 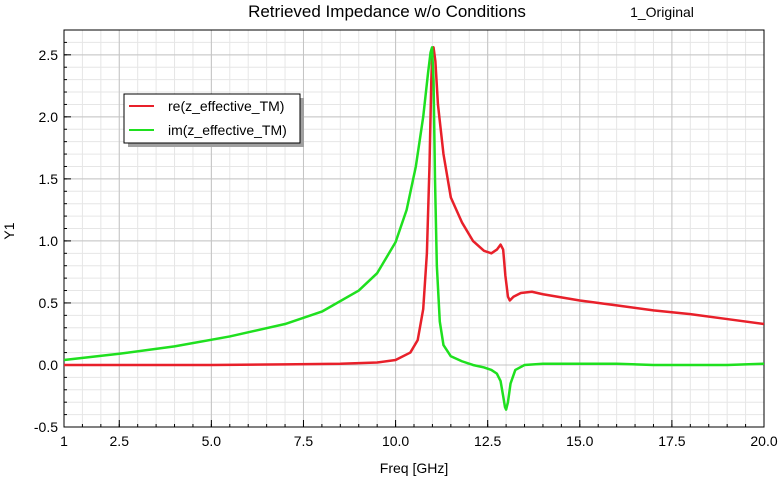 What do you see at coordinates (662, 12) in the screenshot?
I see `chart-subtitle: 1_Original` at bounding box center [662, 12].